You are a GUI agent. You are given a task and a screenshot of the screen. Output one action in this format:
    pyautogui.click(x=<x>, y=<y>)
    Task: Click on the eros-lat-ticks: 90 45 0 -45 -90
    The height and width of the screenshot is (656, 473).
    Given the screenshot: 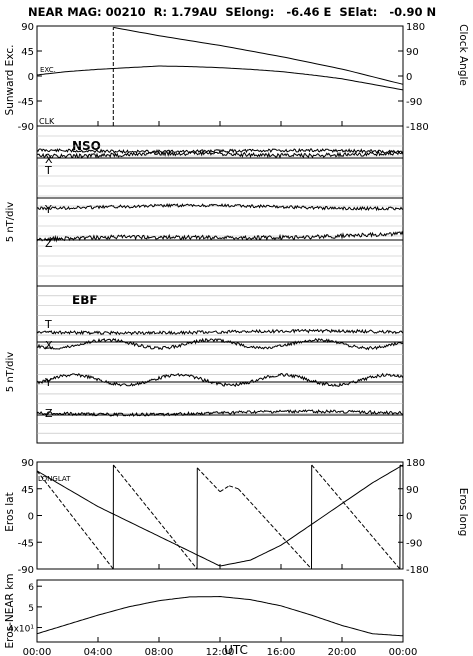 What is the action you would take?
    pyautogui.click(x=30, y=517)
    